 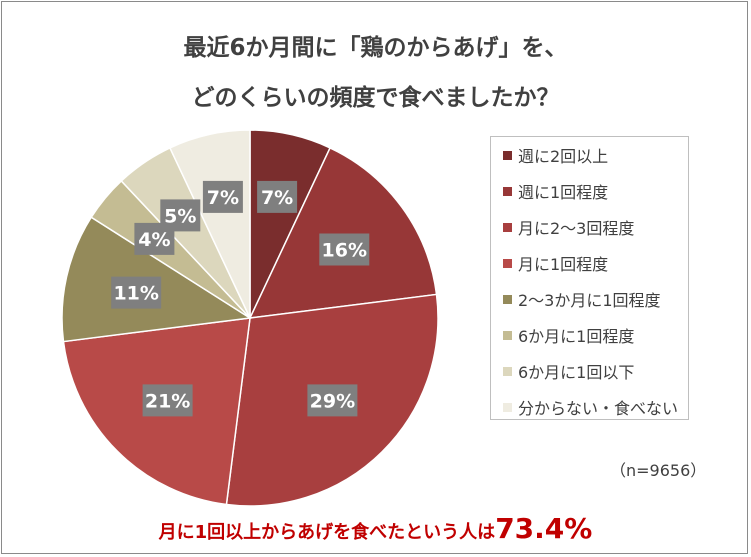 I want to click on data-label-3: 29%, so click(x=332, y=400).